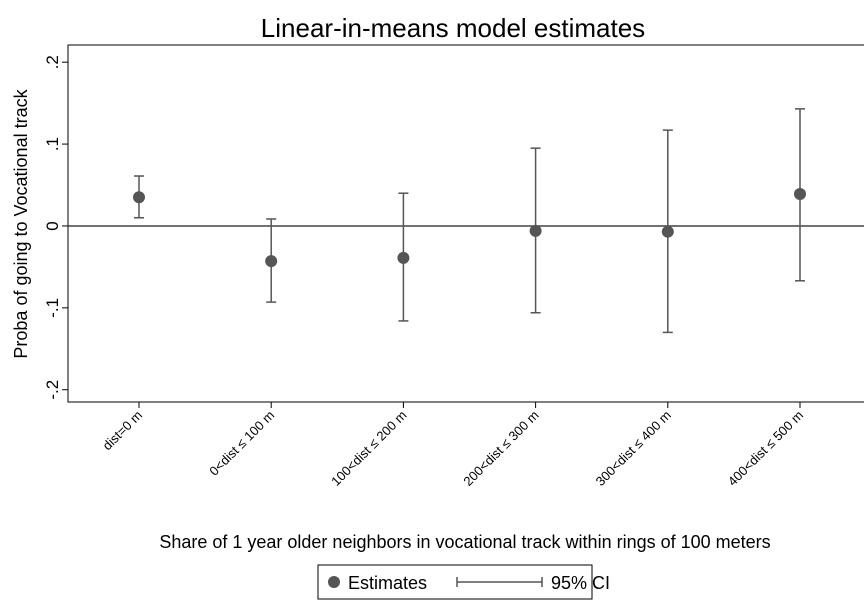 Image resolution: width=864 pixels, height=612 pixels. I want to click on y-tick-label: -.1, so click(52, 308).